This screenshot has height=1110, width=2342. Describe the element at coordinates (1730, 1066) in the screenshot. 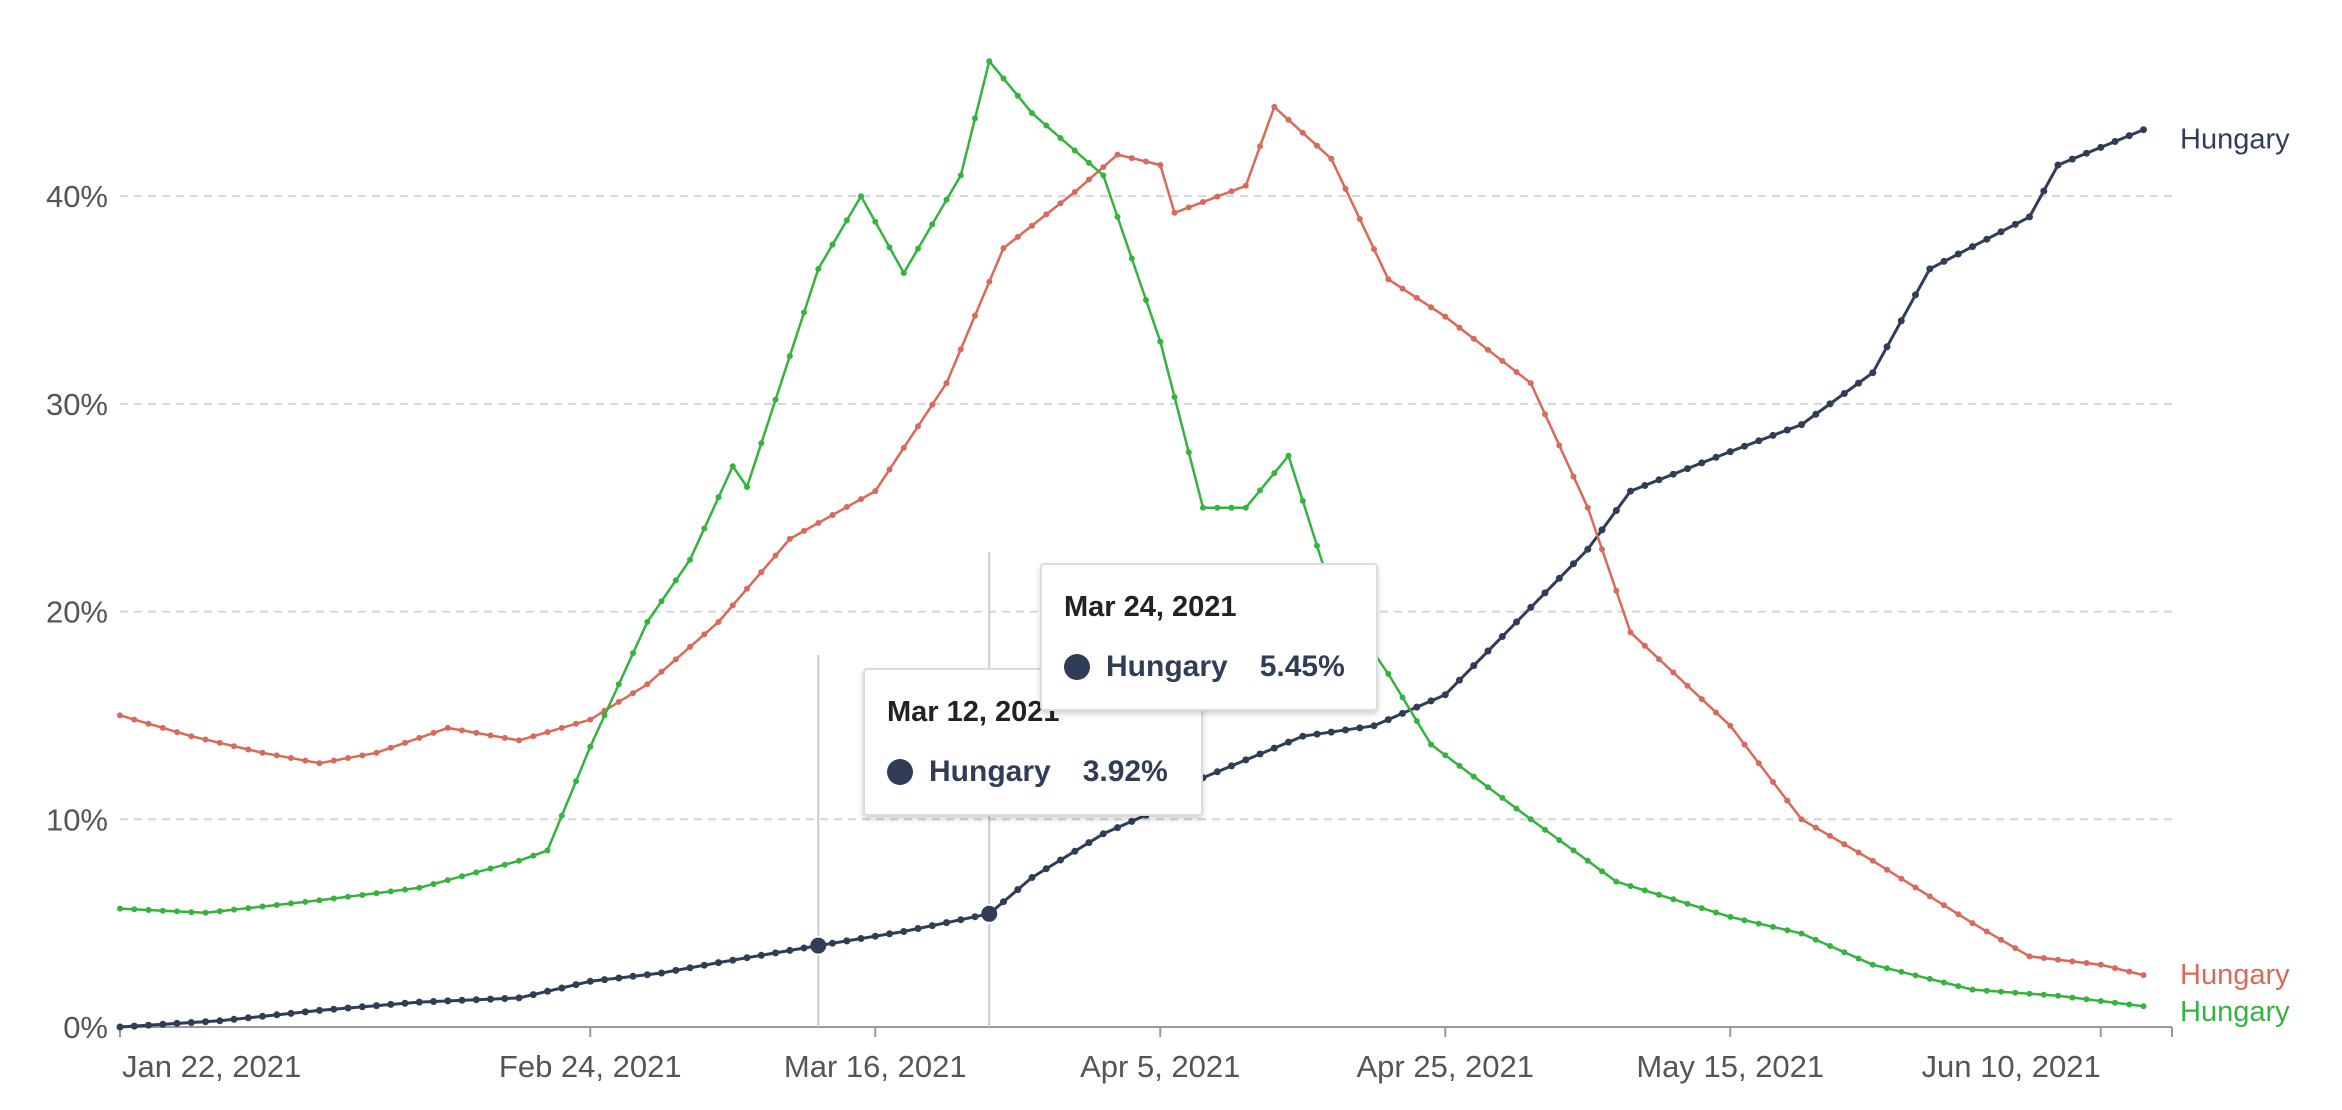

I see `x-tick-label: May 15, 2021` at that location.